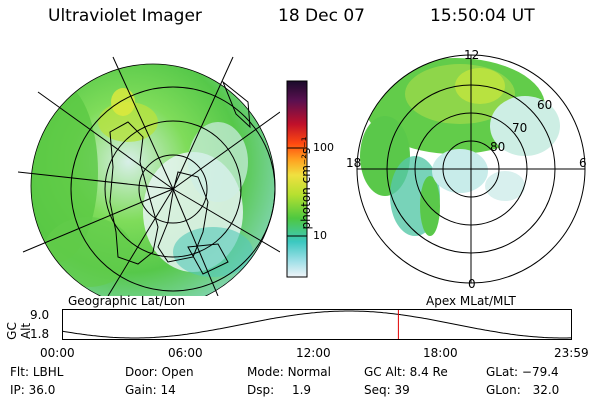 The image size is (600, 400). I want to click on instrument-title: Ultraviolet Imager, so click(125, 16).